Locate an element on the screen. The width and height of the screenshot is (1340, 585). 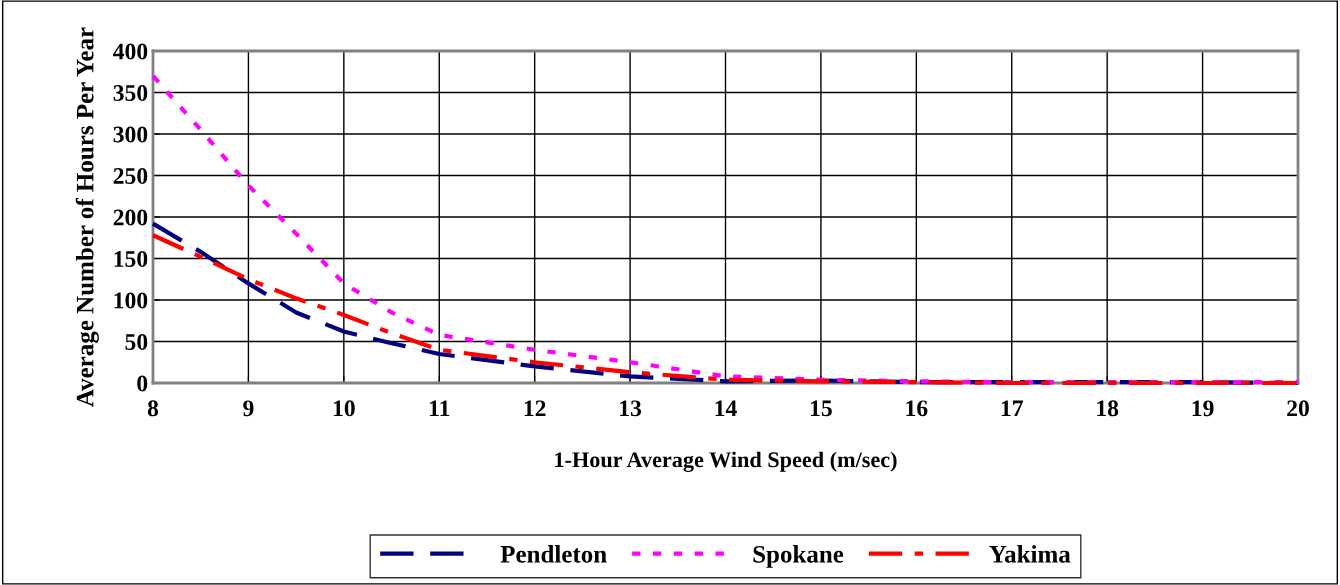
y-tick-label: 150 is located at coordinates (131, 258).